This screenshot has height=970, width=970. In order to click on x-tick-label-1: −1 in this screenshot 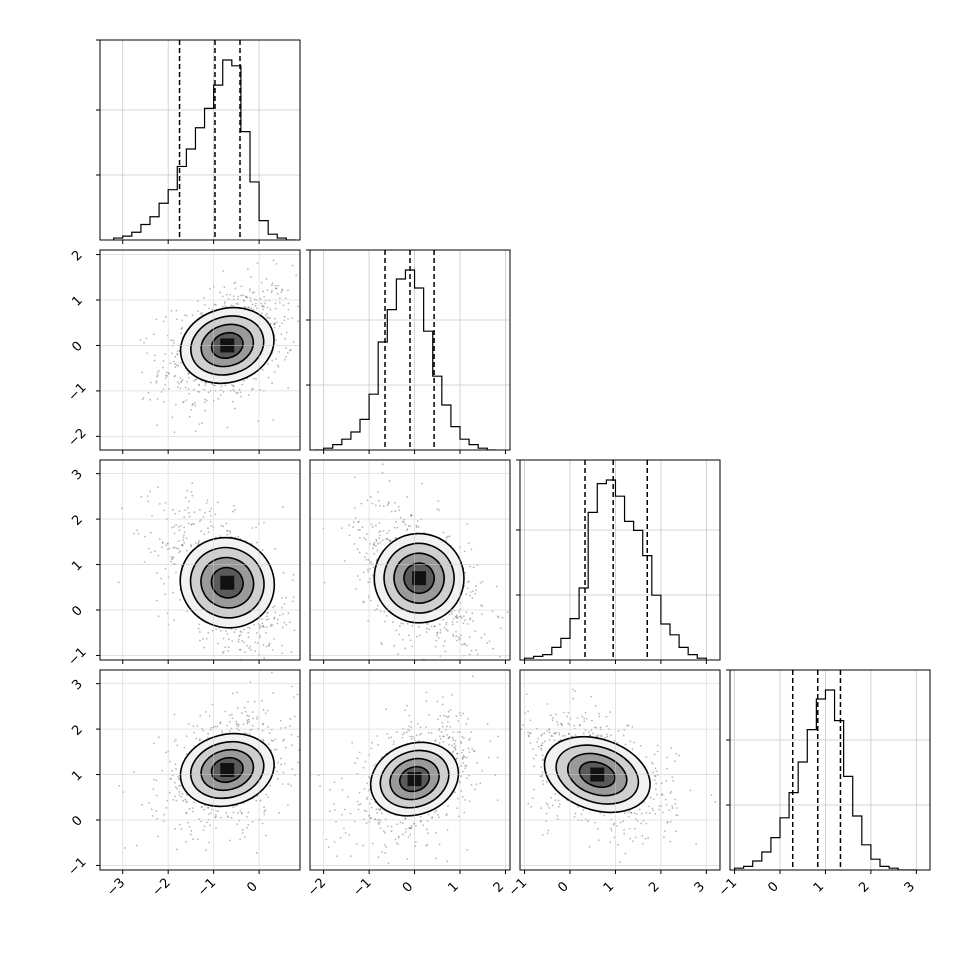, I will do `click(363, 887)`.